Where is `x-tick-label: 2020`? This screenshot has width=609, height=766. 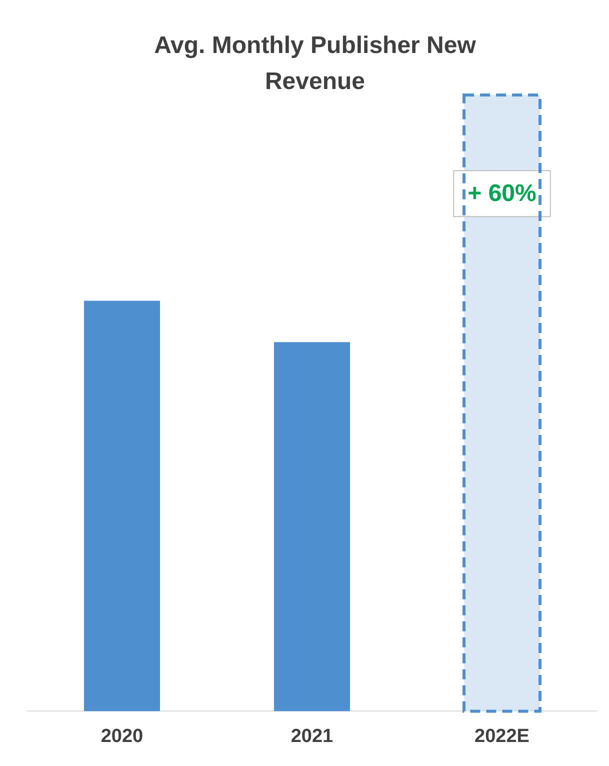
x-tick-label: 2020 is located at coordinates (122, 736).